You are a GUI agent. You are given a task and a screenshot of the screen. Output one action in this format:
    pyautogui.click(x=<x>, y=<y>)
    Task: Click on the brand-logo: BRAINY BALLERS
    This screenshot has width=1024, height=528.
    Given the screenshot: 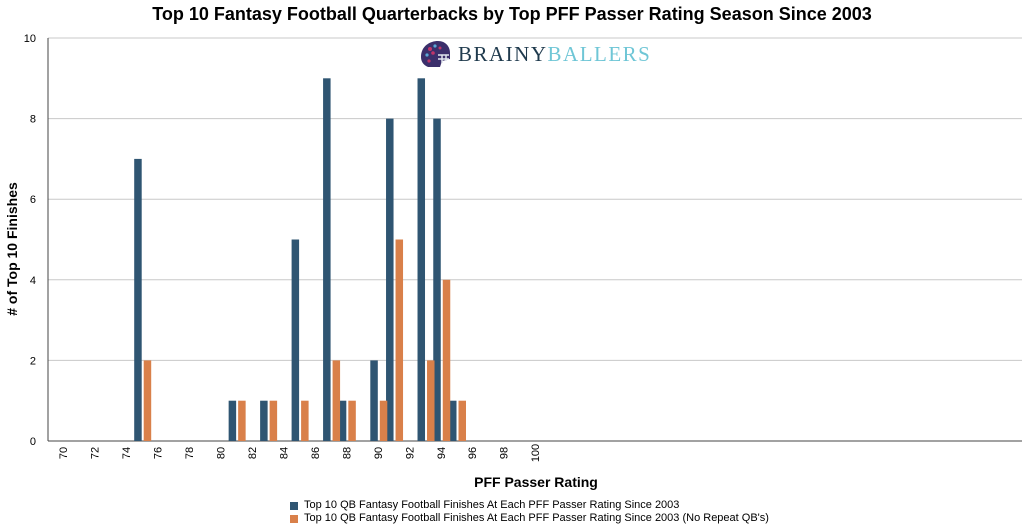 What is the action you would take?
    pyautogui.click(x=534, y=54)
    